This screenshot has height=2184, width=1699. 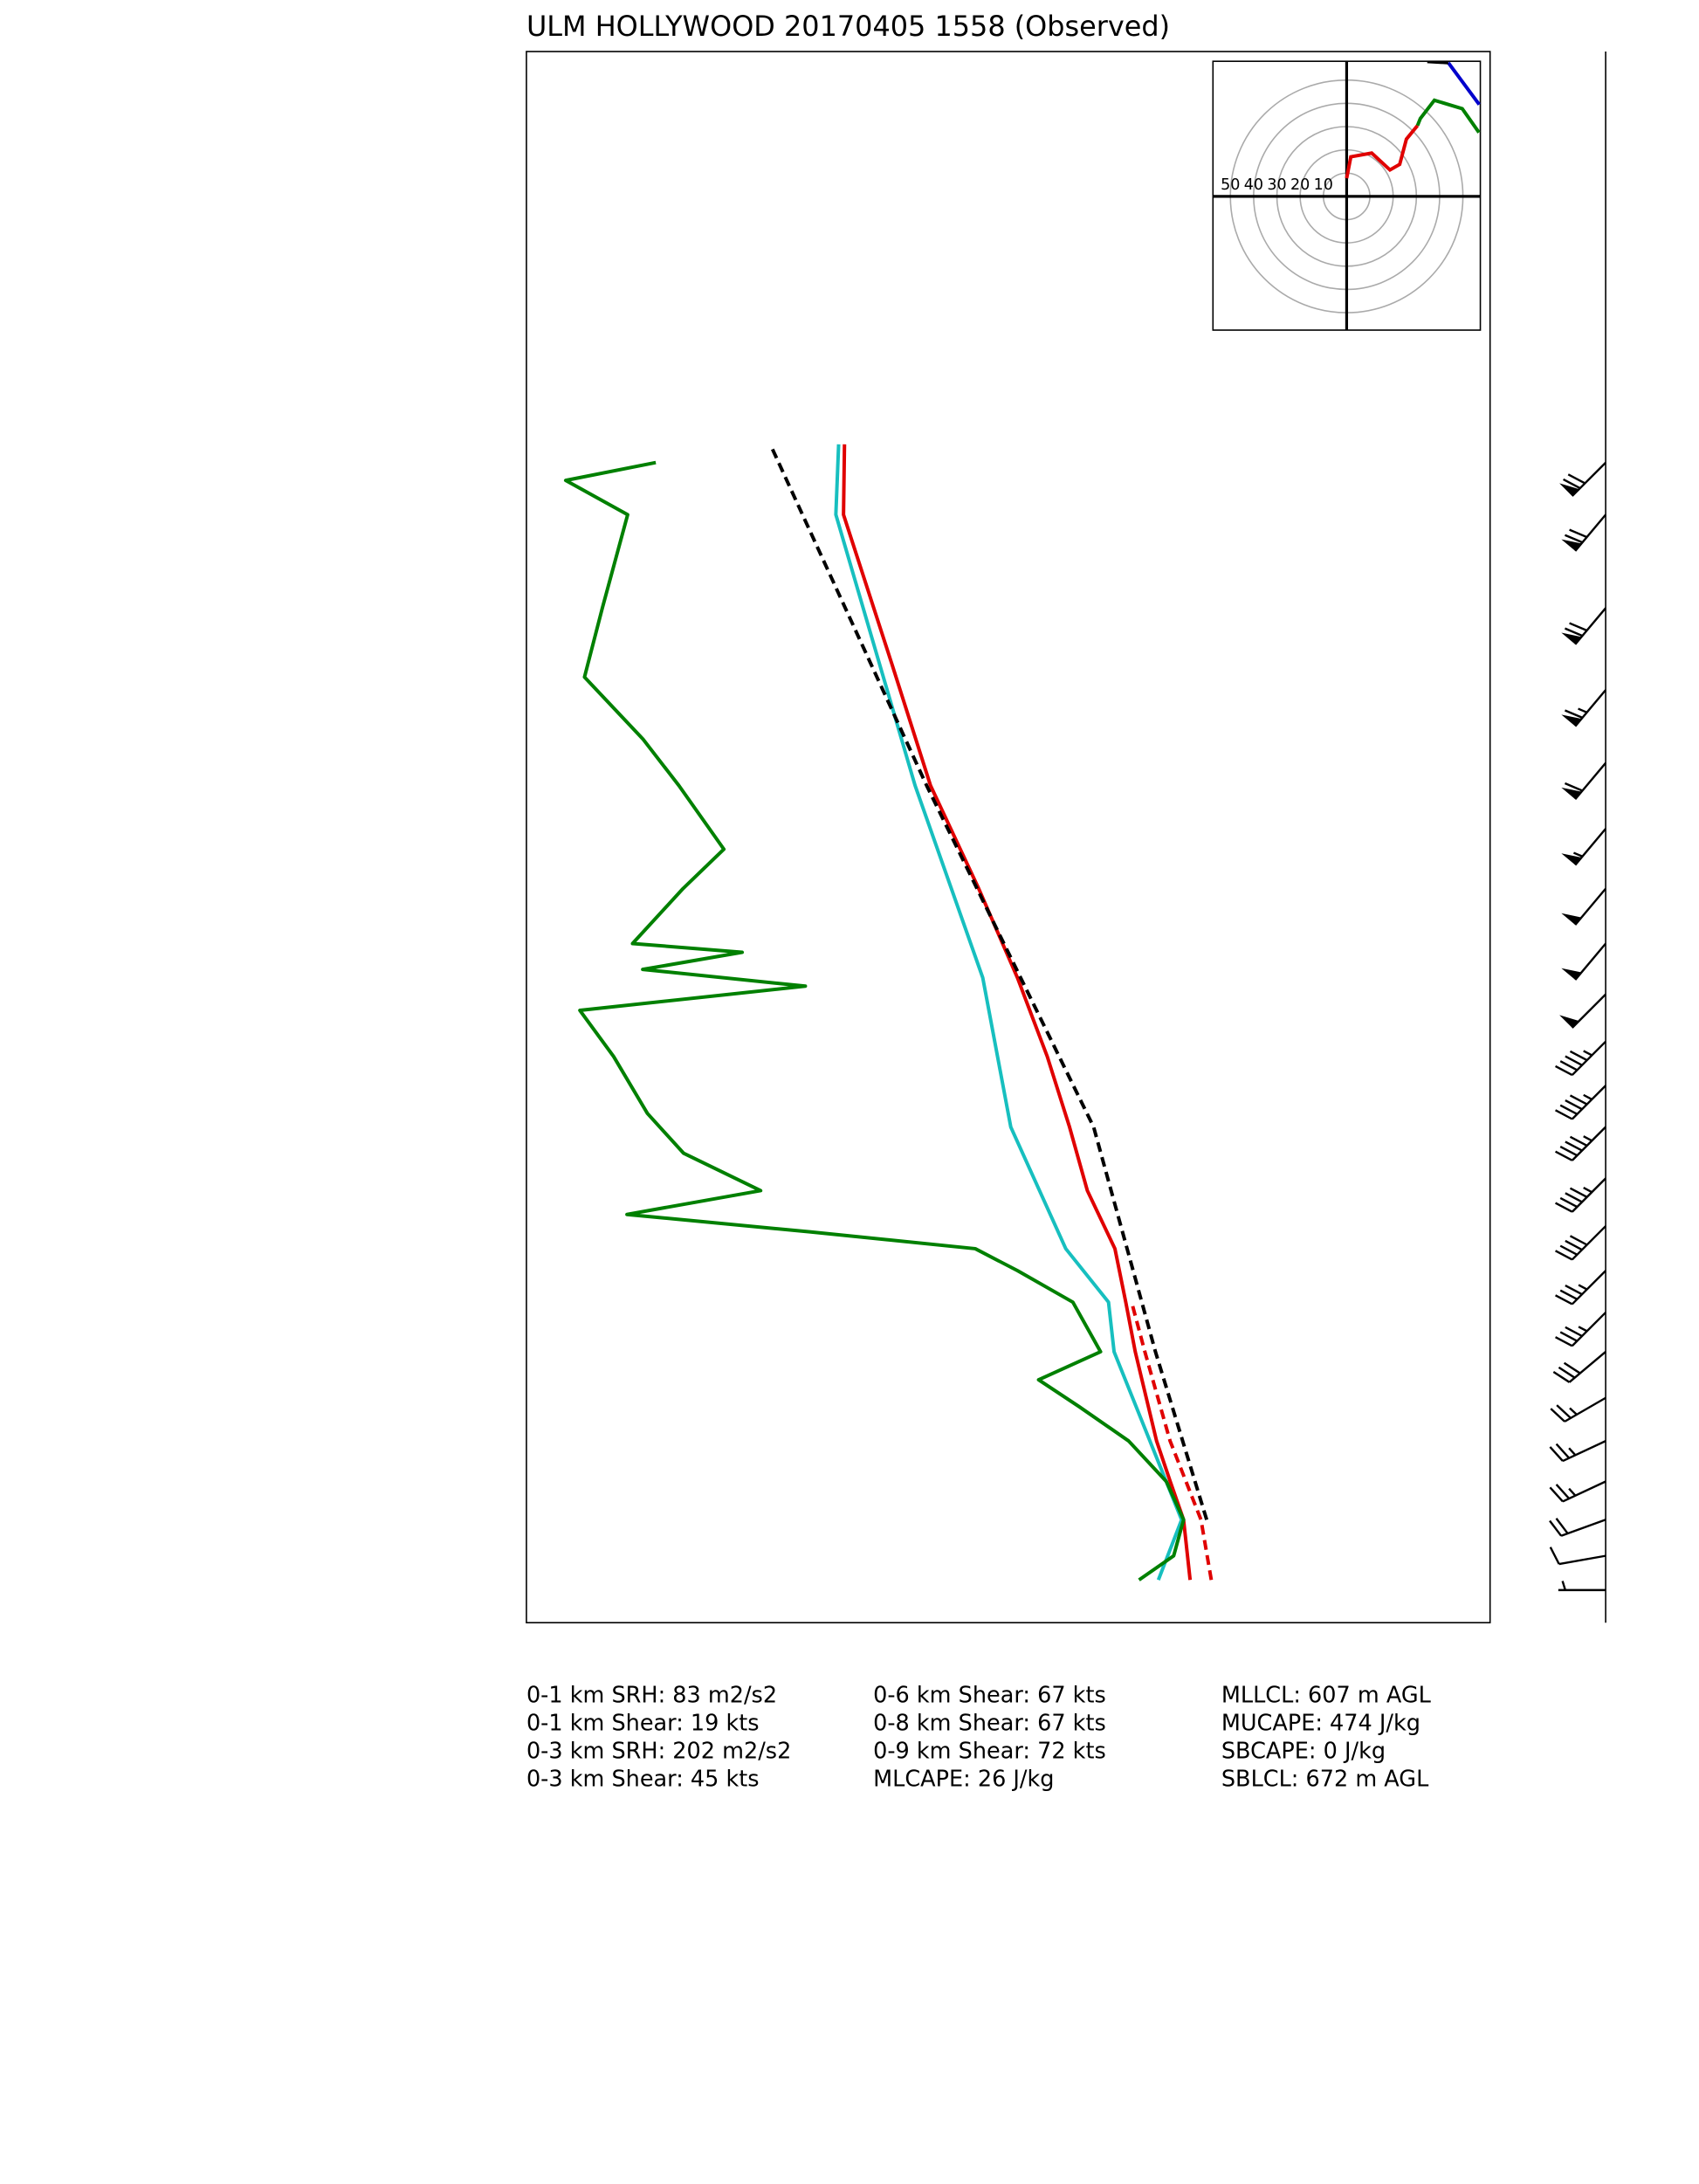 I want to click on hodograph: 50 40 30 20 10, so click(x=1347, y=196).